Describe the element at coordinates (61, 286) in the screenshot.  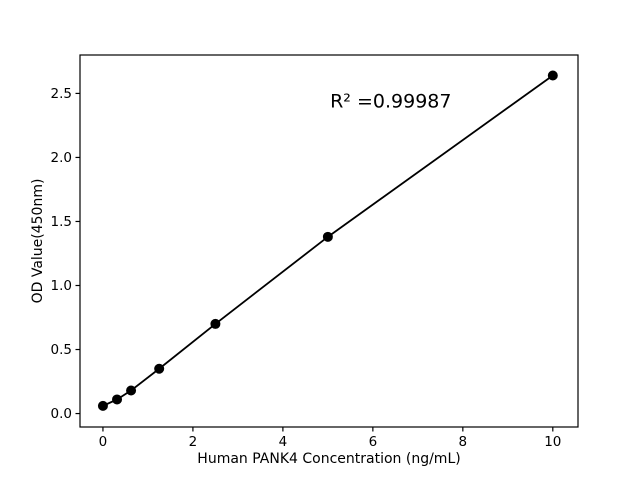
I see `y-tick-label: 1.0` at that location.